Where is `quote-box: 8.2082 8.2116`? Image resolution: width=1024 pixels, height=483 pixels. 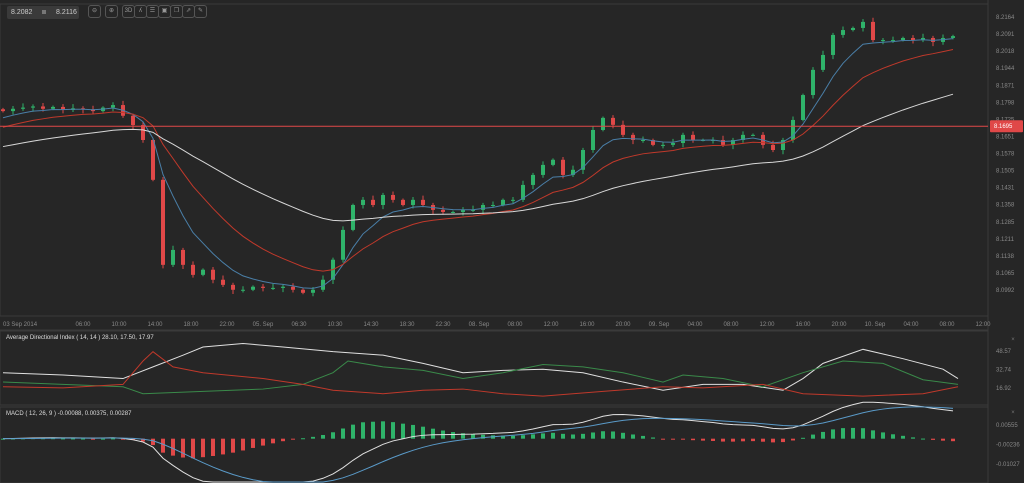
quote-box: 8.2082 8.2116 is located at coordinates (43, 12).